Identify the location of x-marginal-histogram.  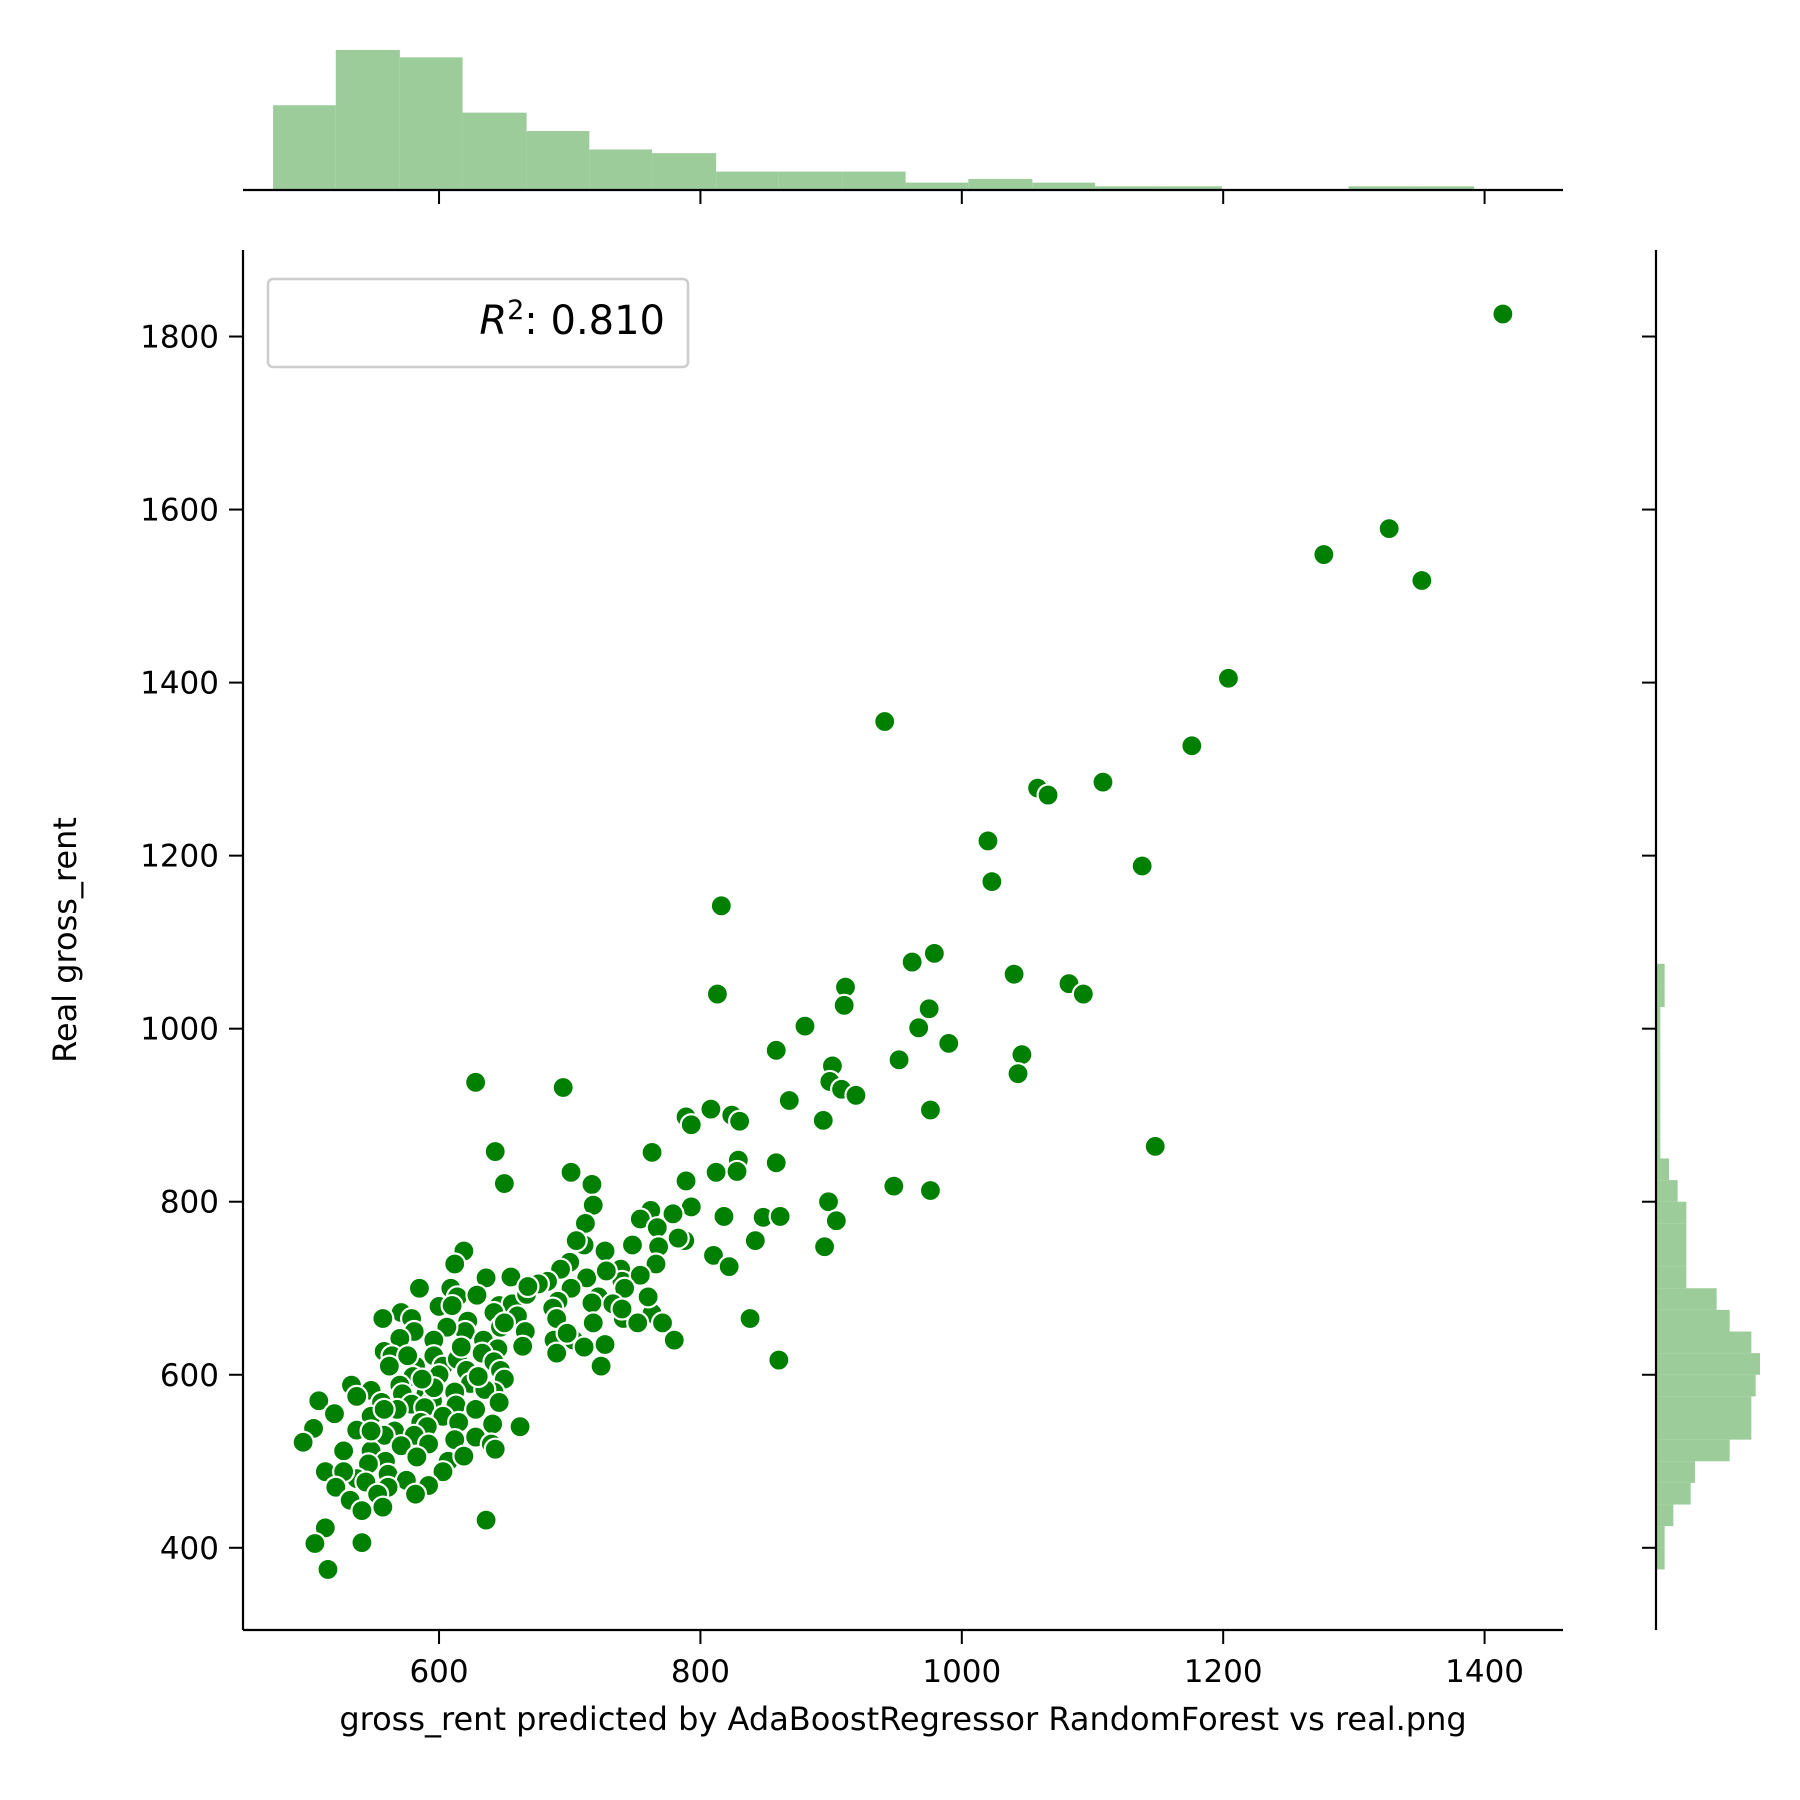
(903, 127).